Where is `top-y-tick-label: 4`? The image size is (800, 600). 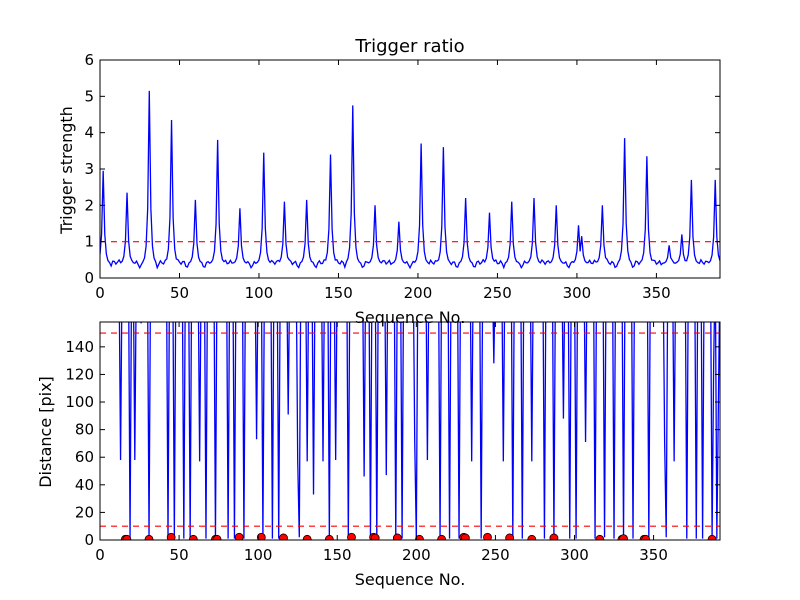 top-y-tick-label: 4 is located at coordinates (89, 133).